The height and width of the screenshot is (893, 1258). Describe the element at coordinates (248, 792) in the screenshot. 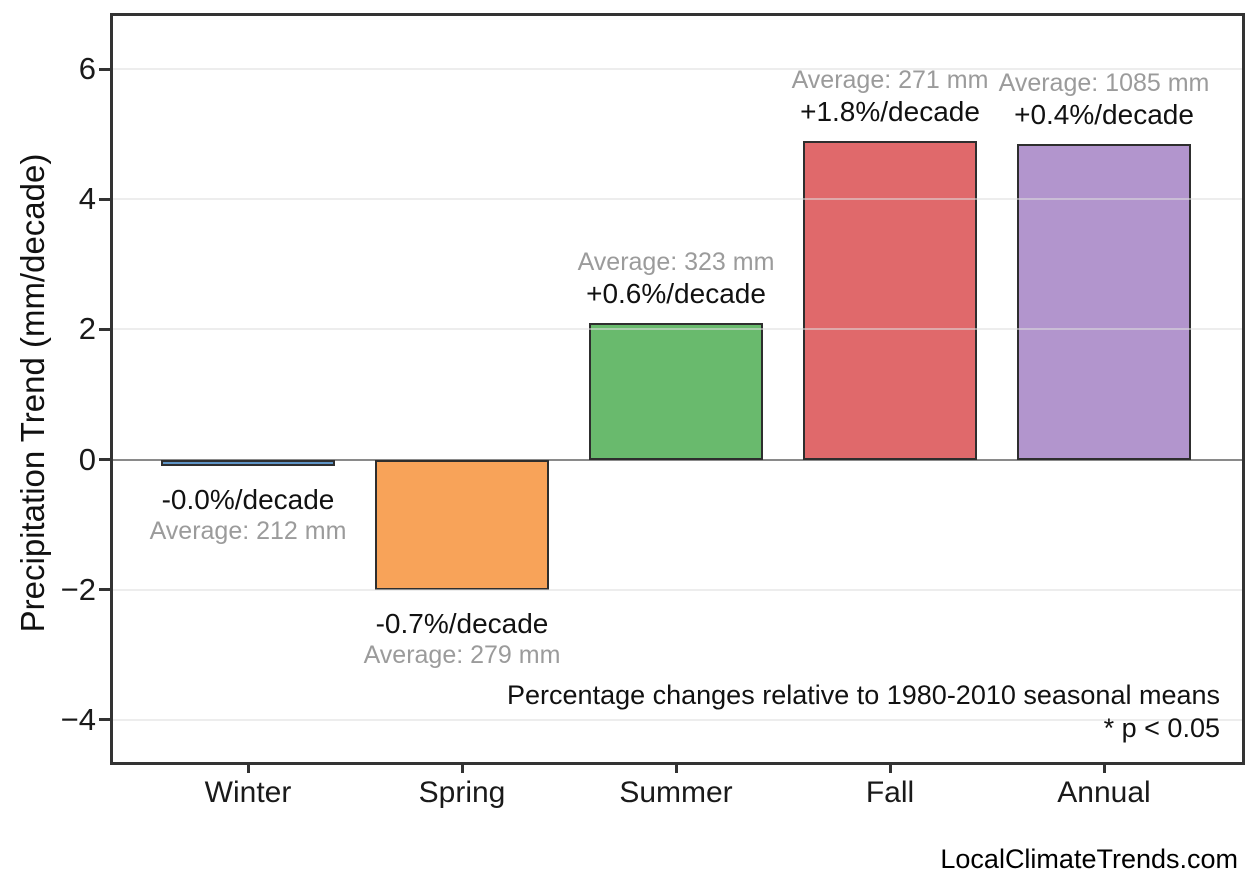

I see `x-tick-label-winter: Winter` at that location.